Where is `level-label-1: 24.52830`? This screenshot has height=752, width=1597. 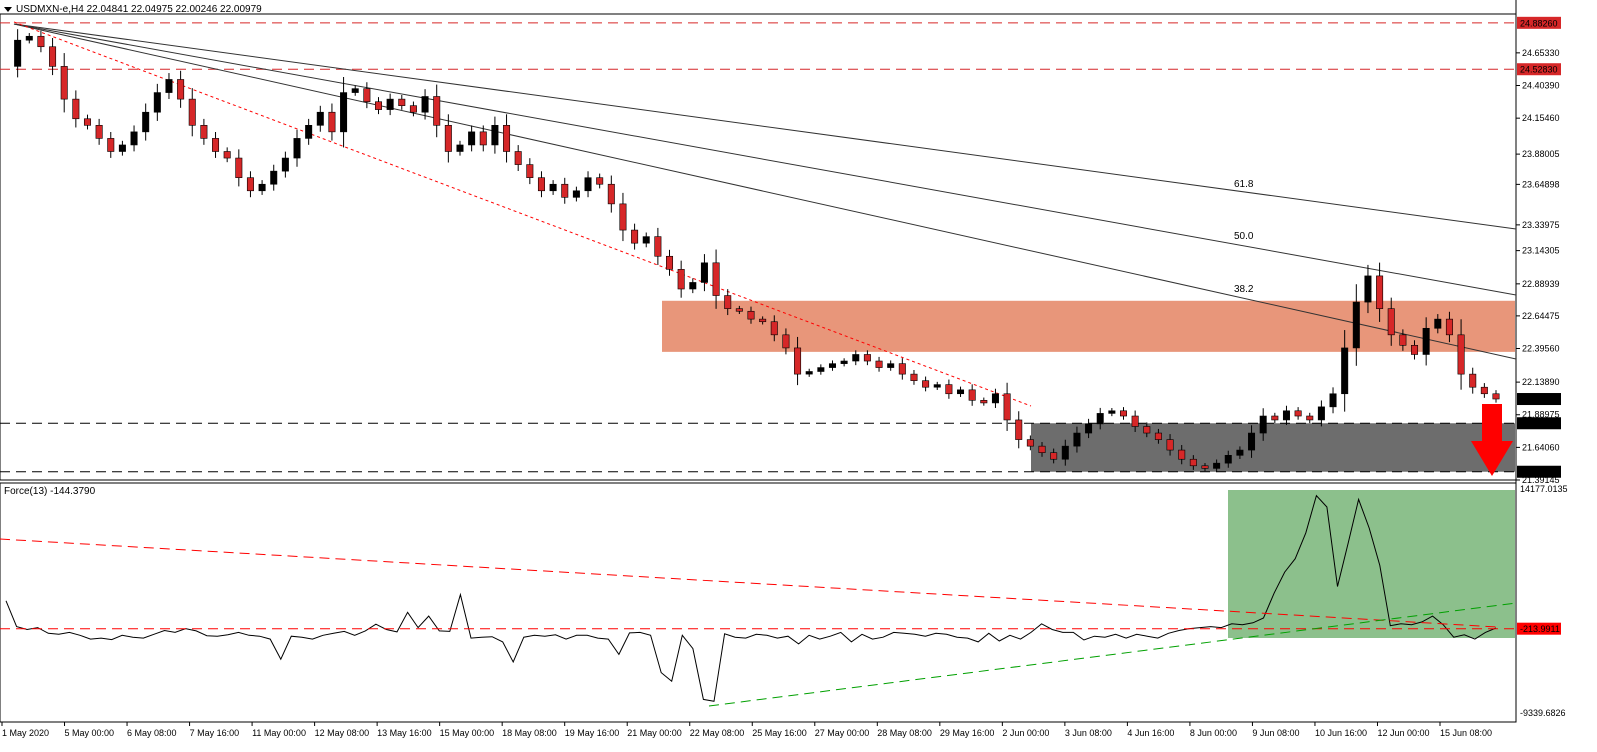 level-label-1: 24.52830 is located at coordinates (1539, 70).